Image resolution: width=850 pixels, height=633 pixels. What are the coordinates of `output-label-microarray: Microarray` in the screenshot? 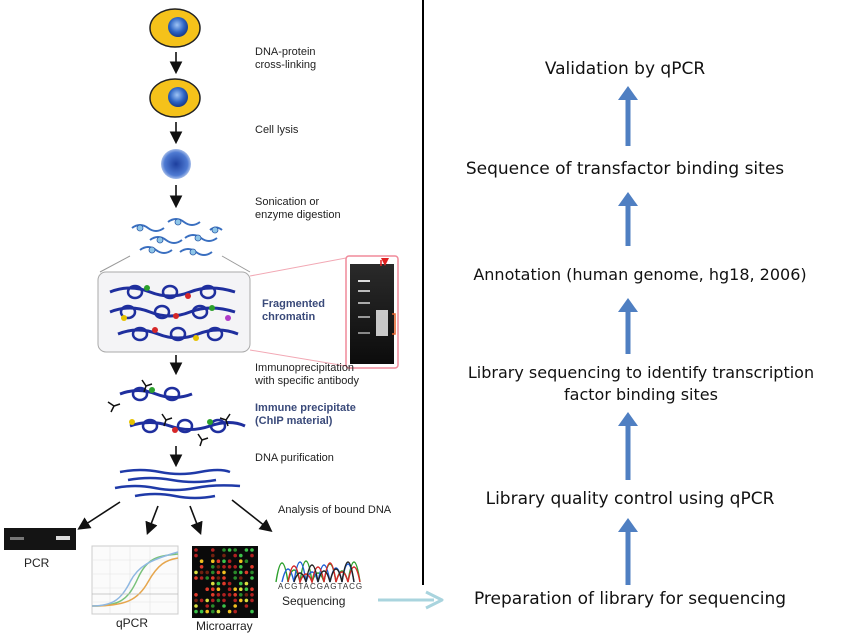 It's located at (224, 626).